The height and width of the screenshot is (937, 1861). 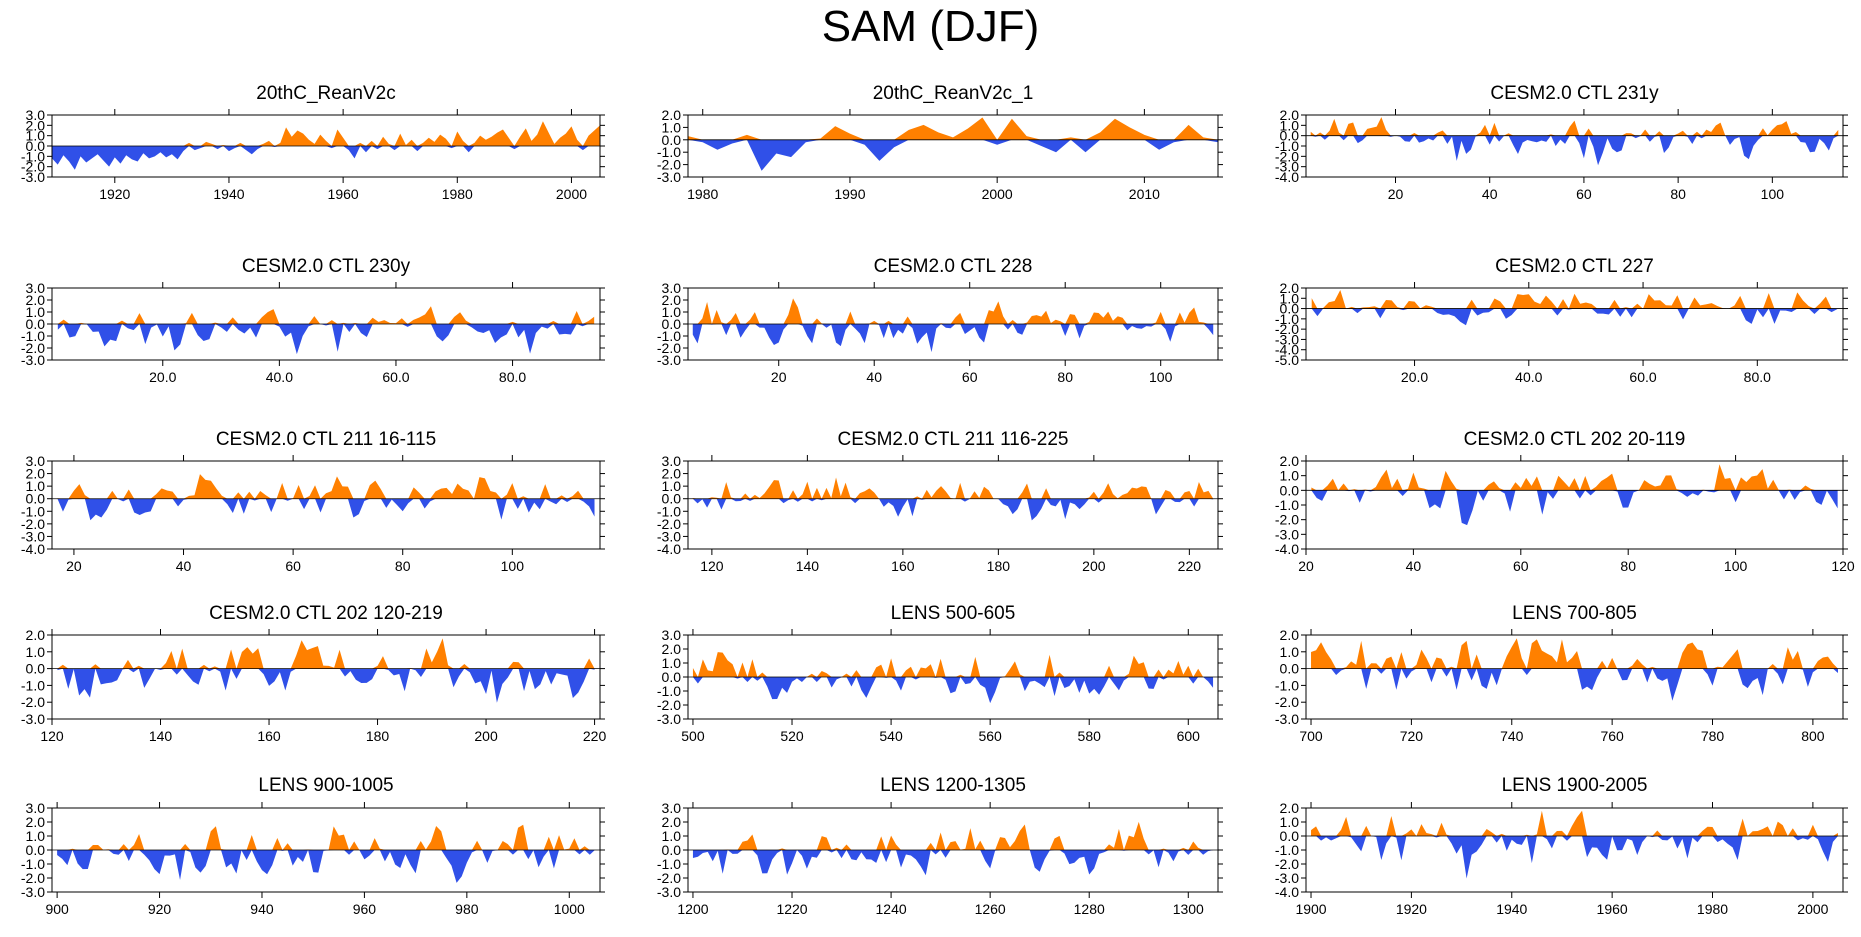 I want to click on x-tick-label: 940, so click(x=262, y=909).